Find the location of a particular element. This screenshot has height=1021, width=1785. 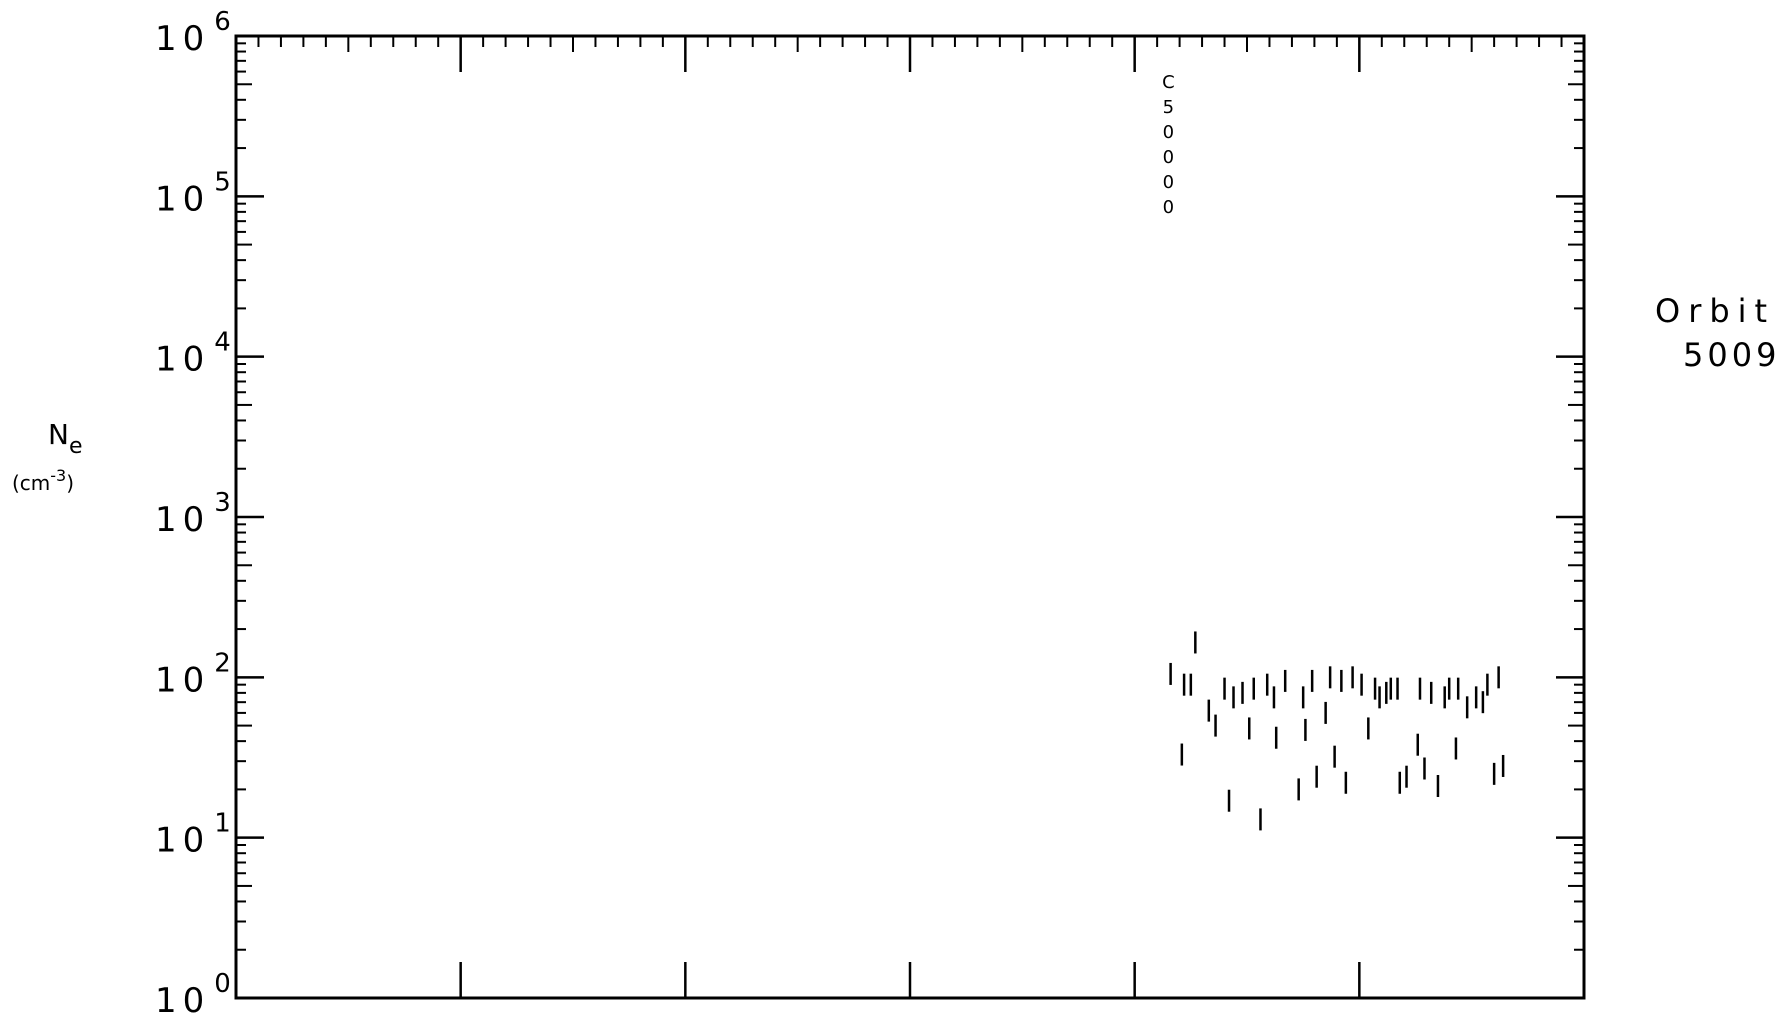

y-axis-label-subscript: e is located at coordinates (76, 446).